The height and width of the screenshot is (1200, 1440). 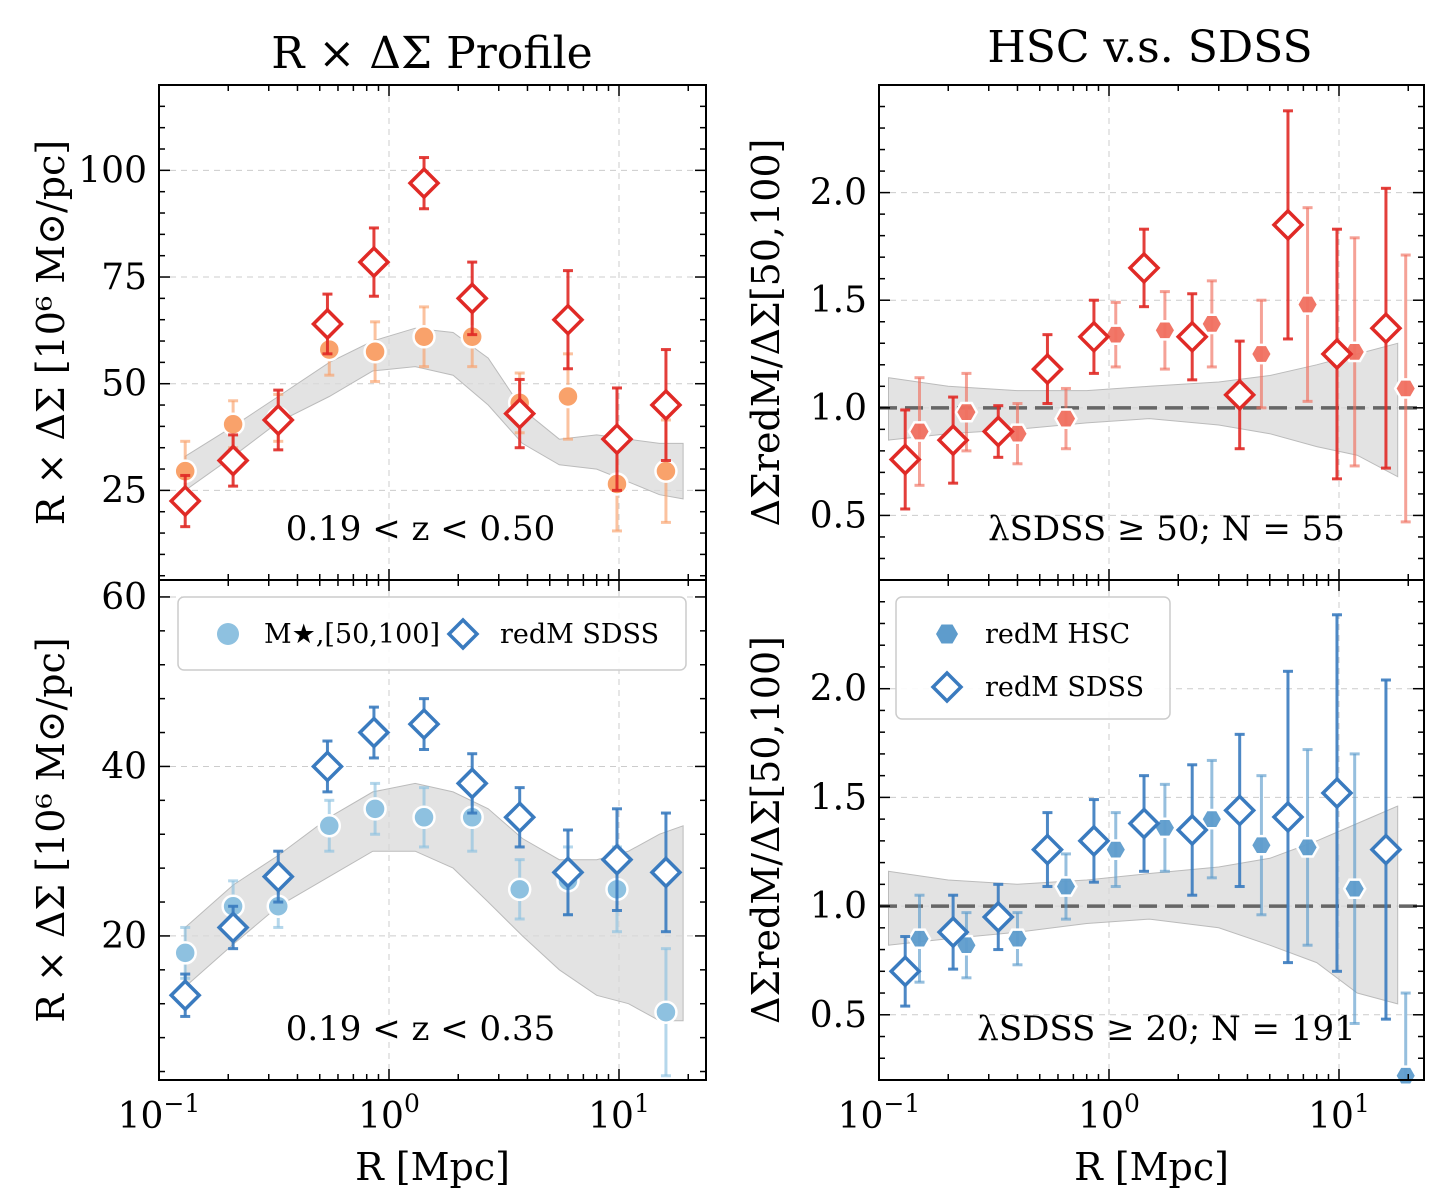 I want to click on panel-annotation: 0.19 < z < 0.50, so click(x=421, y=529).